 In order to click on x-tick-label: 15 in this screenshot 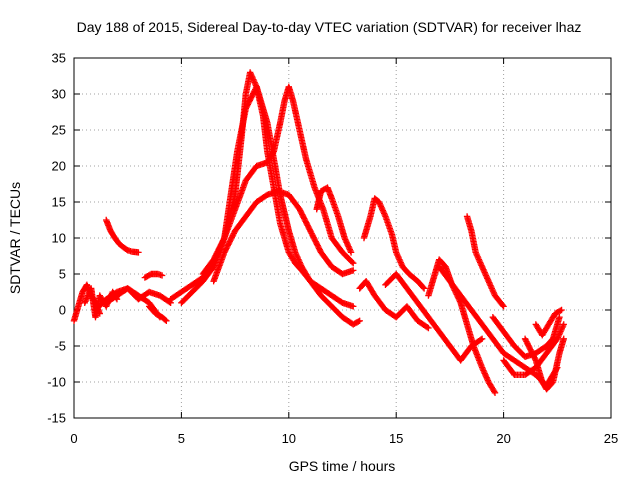, I will do `click(396, 438)`.